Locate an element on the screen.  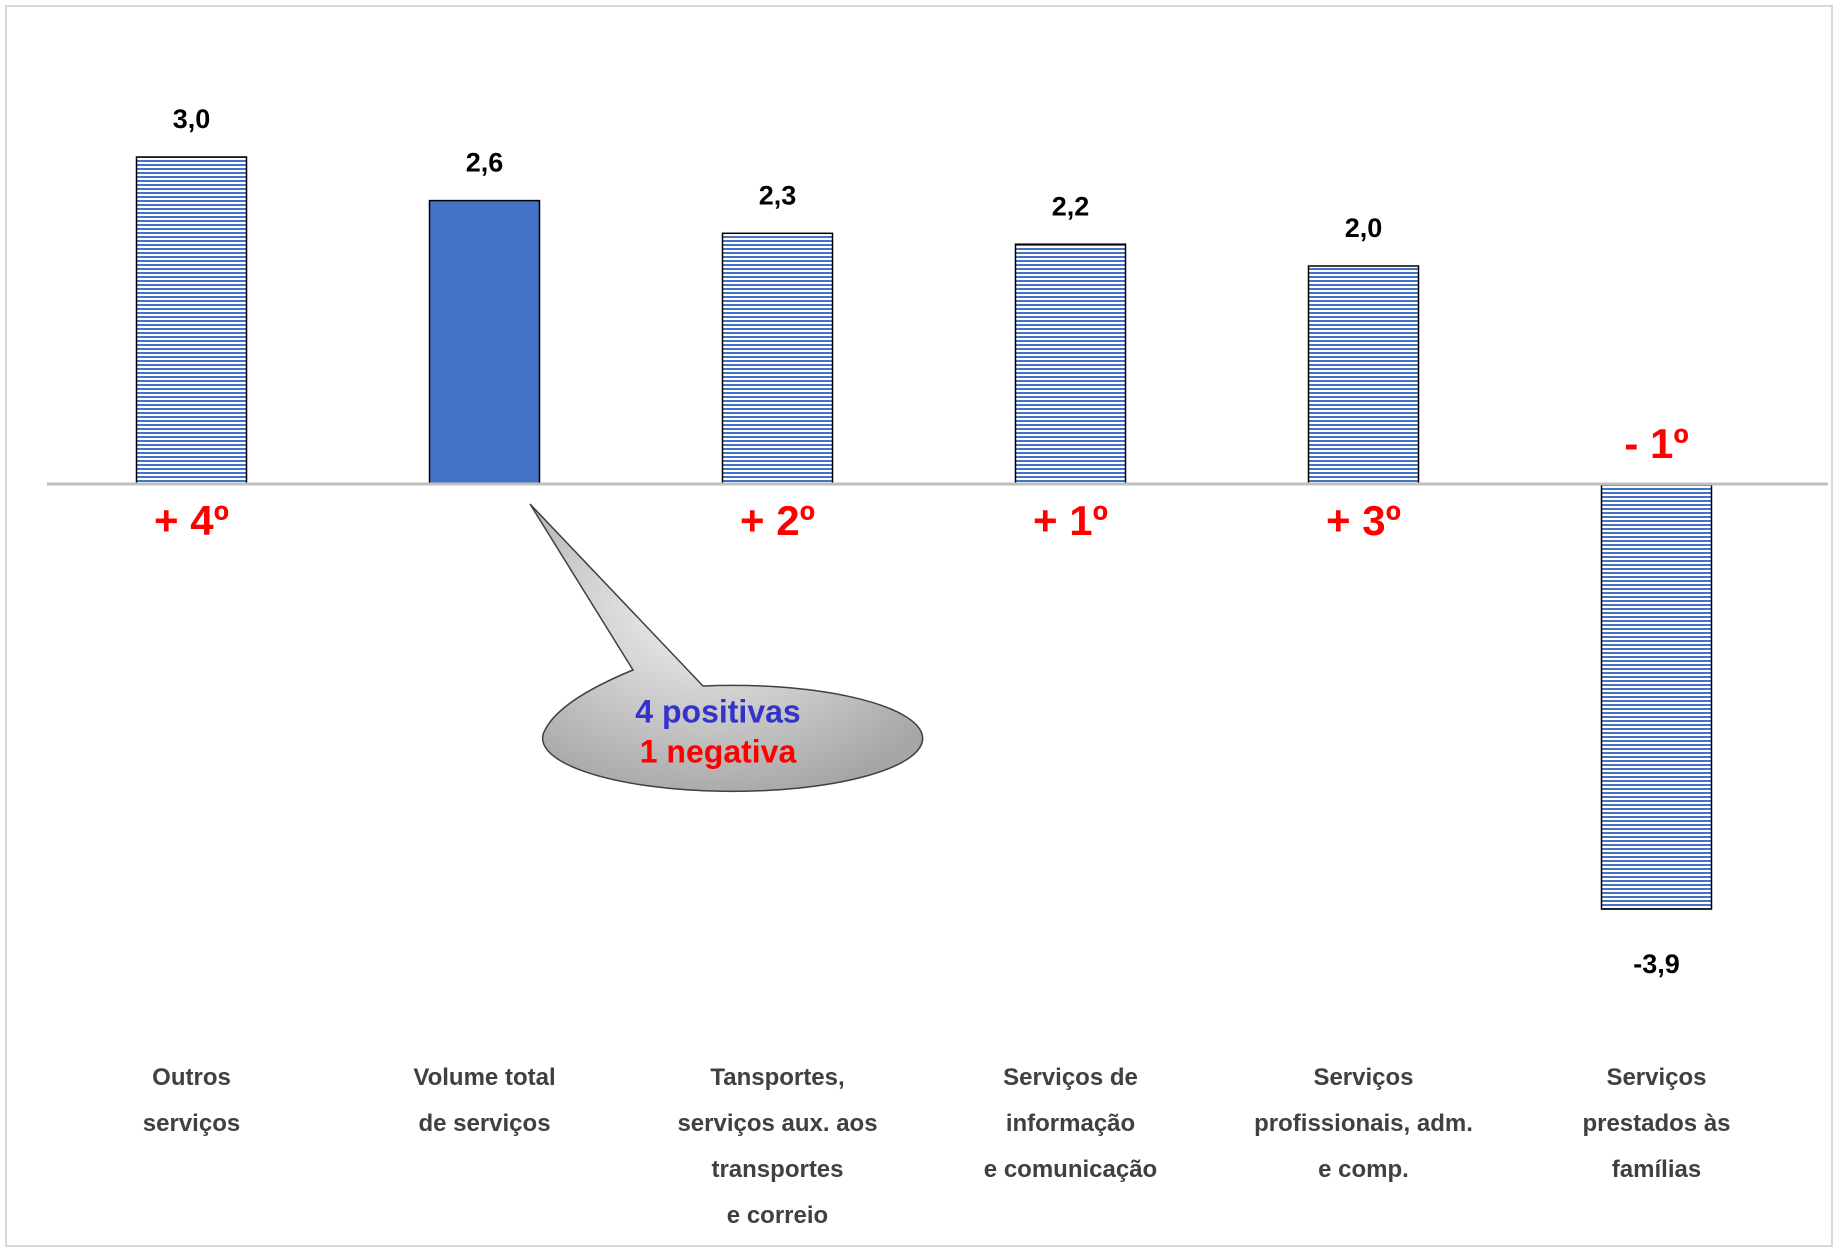
callout-text: 4 positivas is located at coordinates (717, 711).